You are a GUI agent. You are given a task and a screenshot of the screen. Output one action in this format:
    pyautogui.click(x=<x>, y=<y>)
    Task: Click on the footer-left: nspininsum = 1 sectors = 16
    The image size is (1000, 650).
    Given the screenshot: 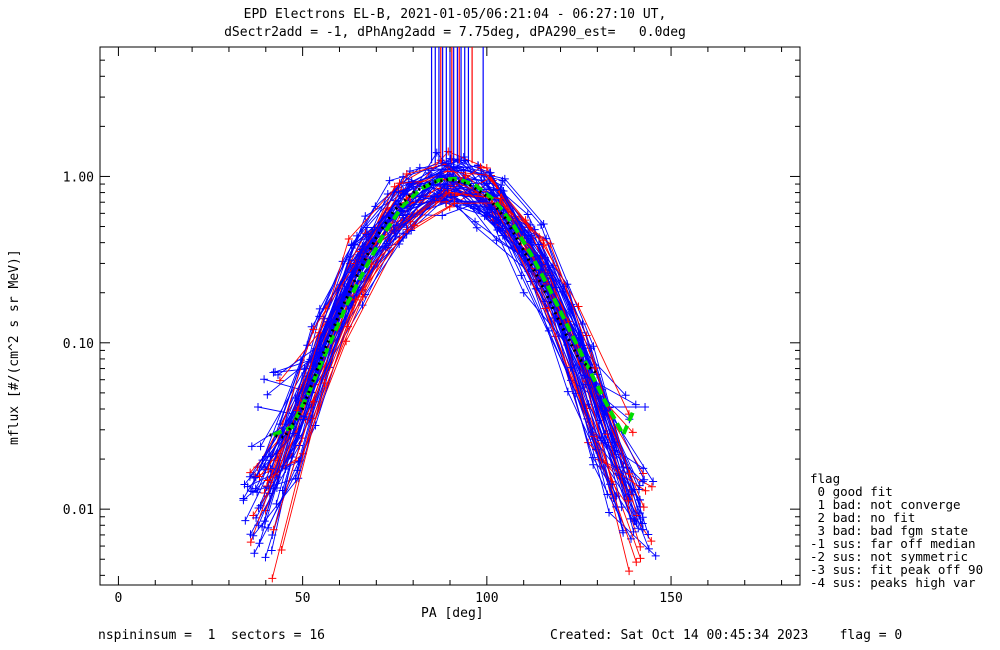 What is the action you would take?
    pyautogui.click(x=211, y=635)
    